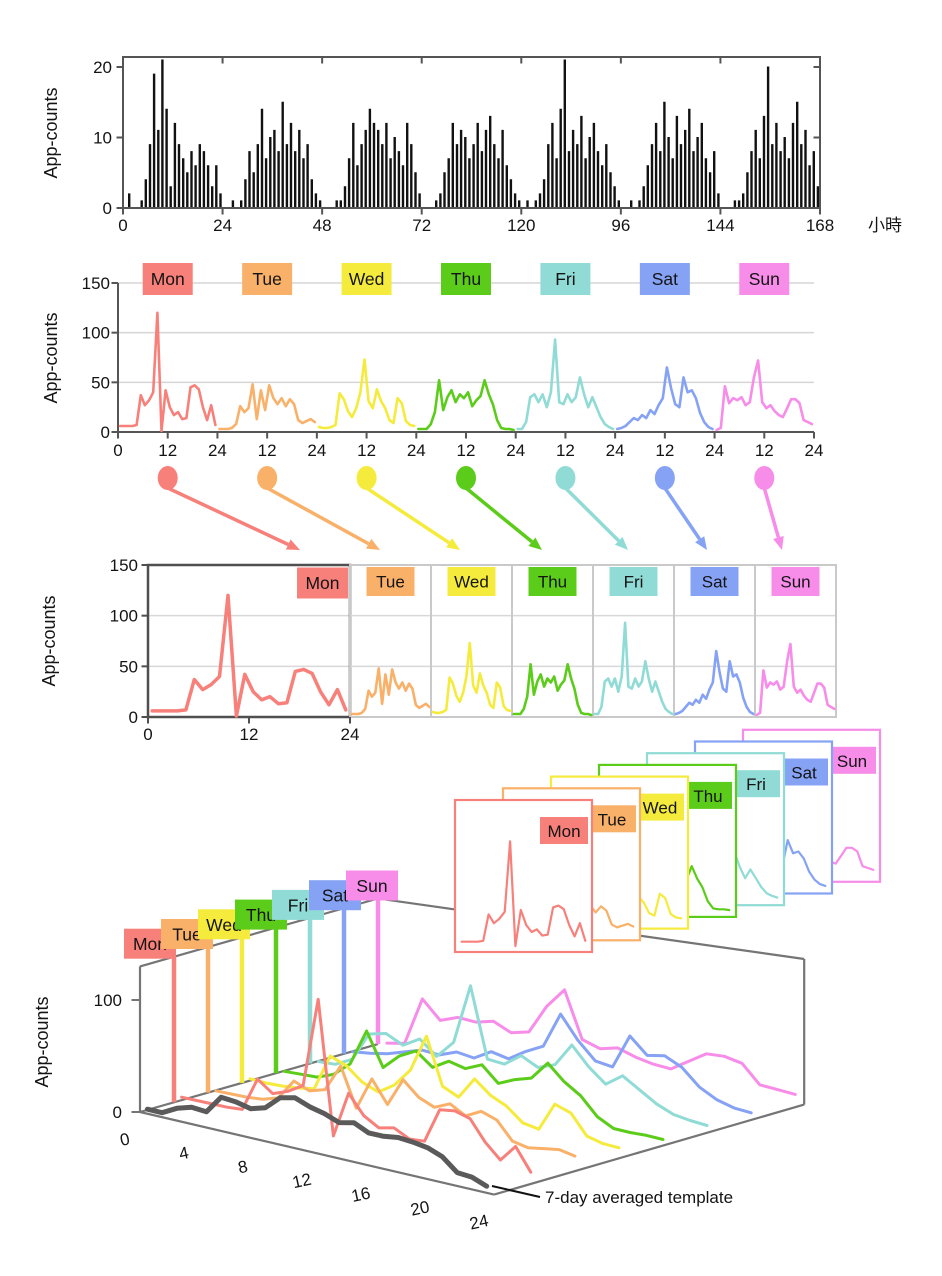 Image resolution: width=942 pixels, height=1276 pixels. I want to click on arrow-dot-Sun, so click(764, 478).